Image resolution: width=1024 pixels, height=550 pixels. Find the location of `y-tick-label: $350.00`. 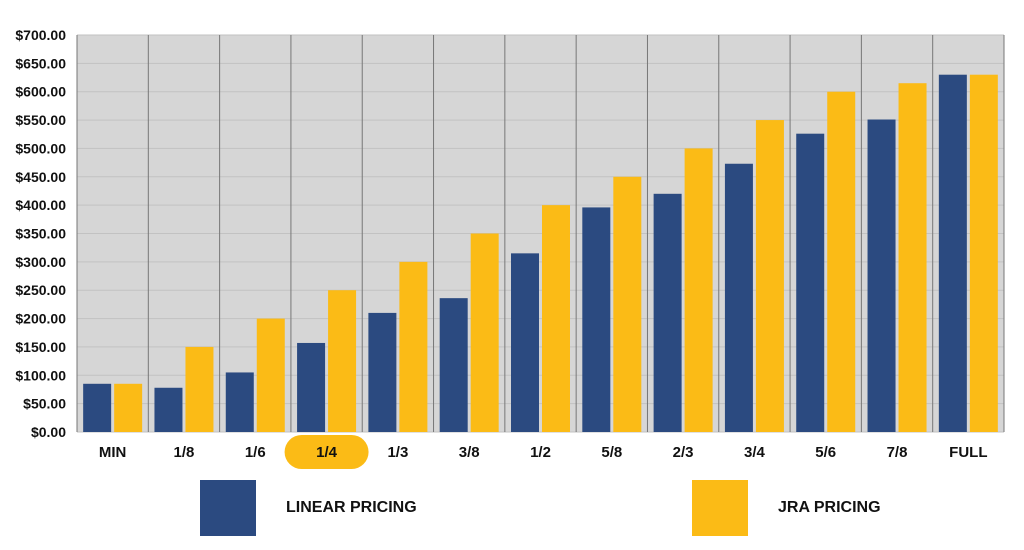

y-tick-label: $350.00 is located at coordinates (40, 234).